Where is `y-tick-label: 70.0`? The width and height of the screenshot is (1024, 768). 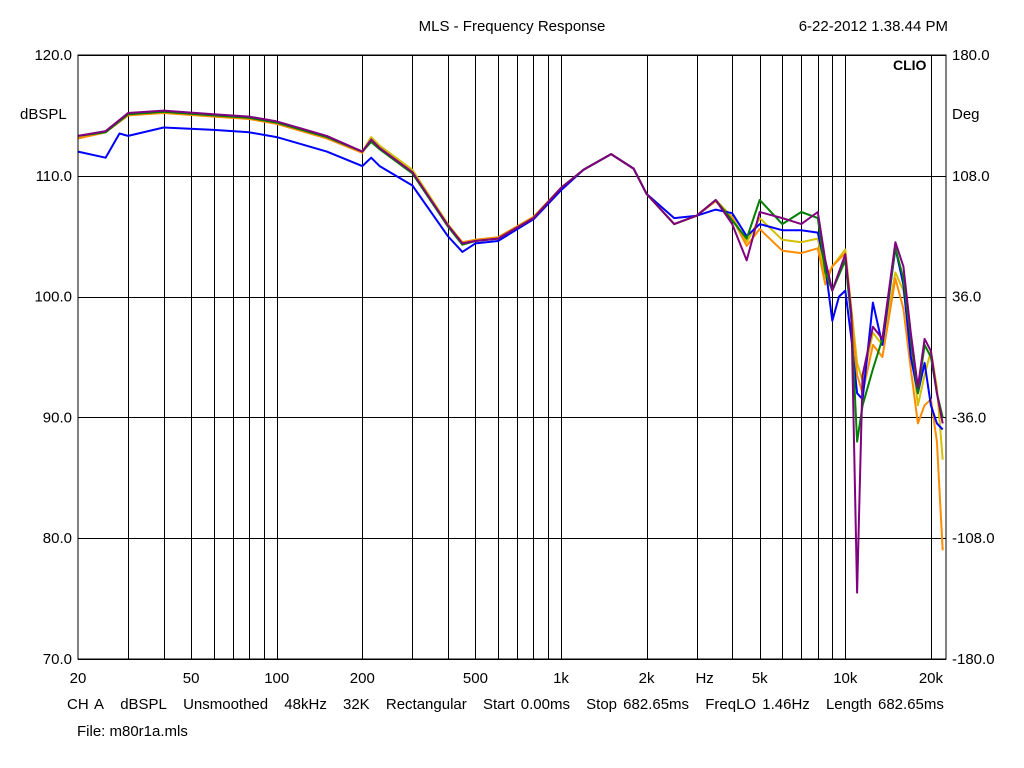
y-tick-label: 70.0 is located at coordinates (57, 659).